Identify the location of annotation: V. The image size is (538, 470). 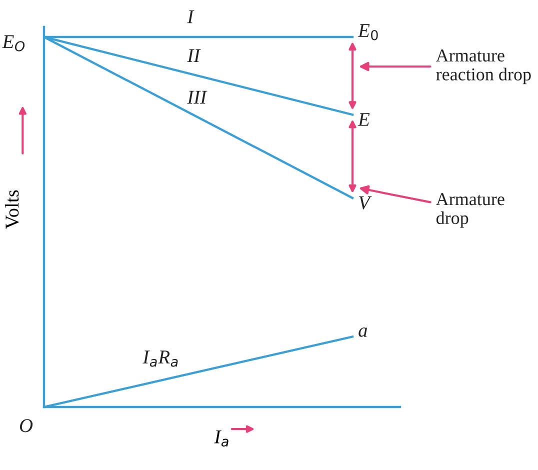
(365, 203).